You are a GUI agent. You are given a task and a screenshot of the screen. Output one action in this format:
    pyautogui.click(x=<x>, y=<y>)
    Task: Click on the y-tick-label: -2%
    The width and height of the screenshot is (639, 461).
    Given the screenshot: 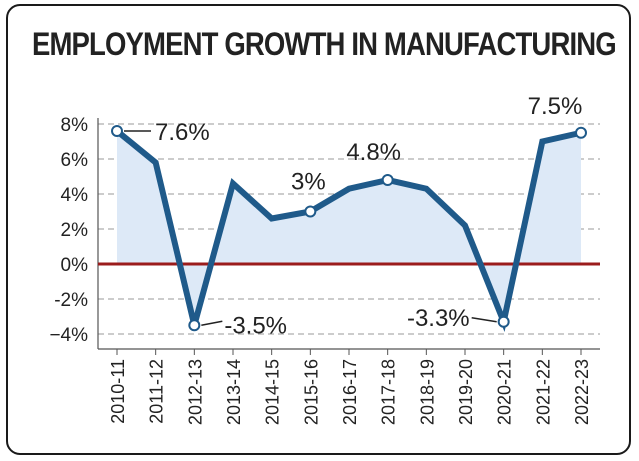 What is the action you would take?
    pyautogui.click(x=71, y=300)
    